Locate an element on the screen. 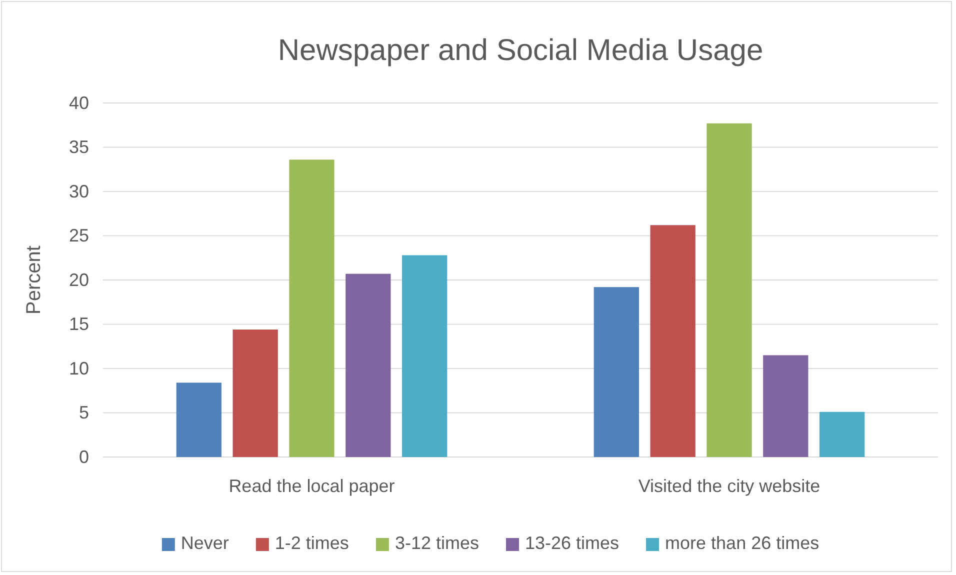 The image size is (956, 575). y-tick-label: 15 is located at coordinates (78, 324).